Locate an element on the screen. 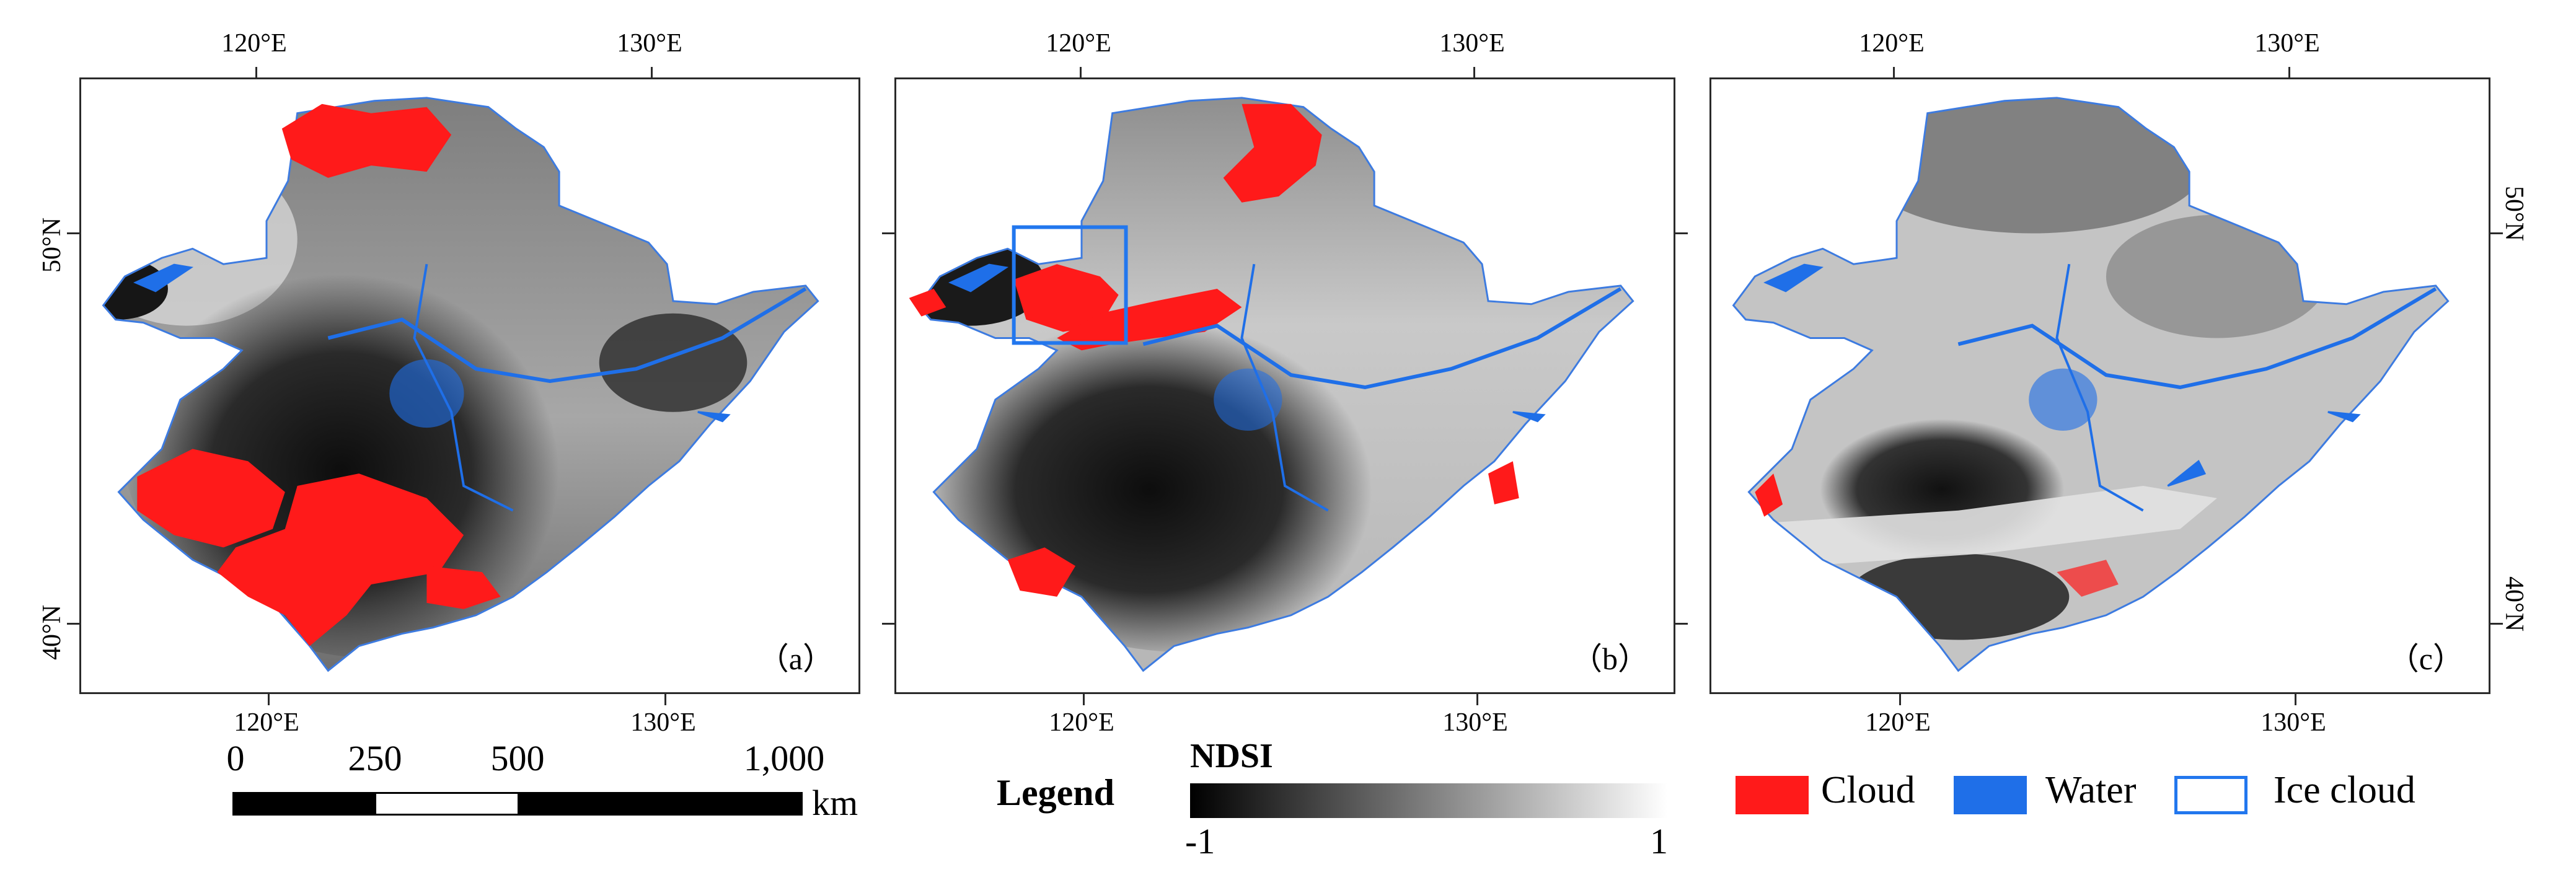 The width and height of the screenshot is (2576, 880). ndsi-legend-title: NDSI is located at coordinates (1231, 756).